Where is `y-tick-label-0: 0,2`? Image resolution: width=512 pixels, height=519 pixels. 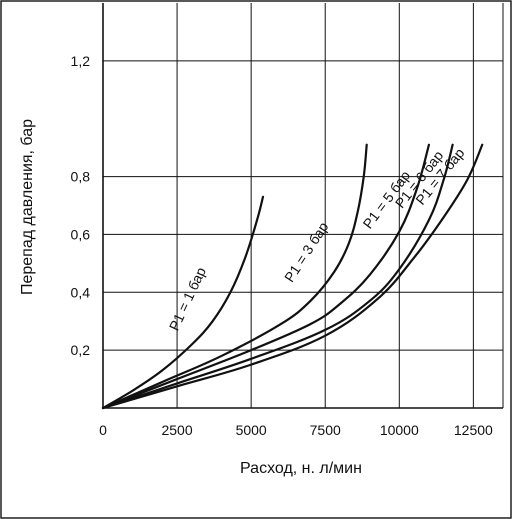 y-tick-label-0: 0,2 is located at coordinates (81, 350).